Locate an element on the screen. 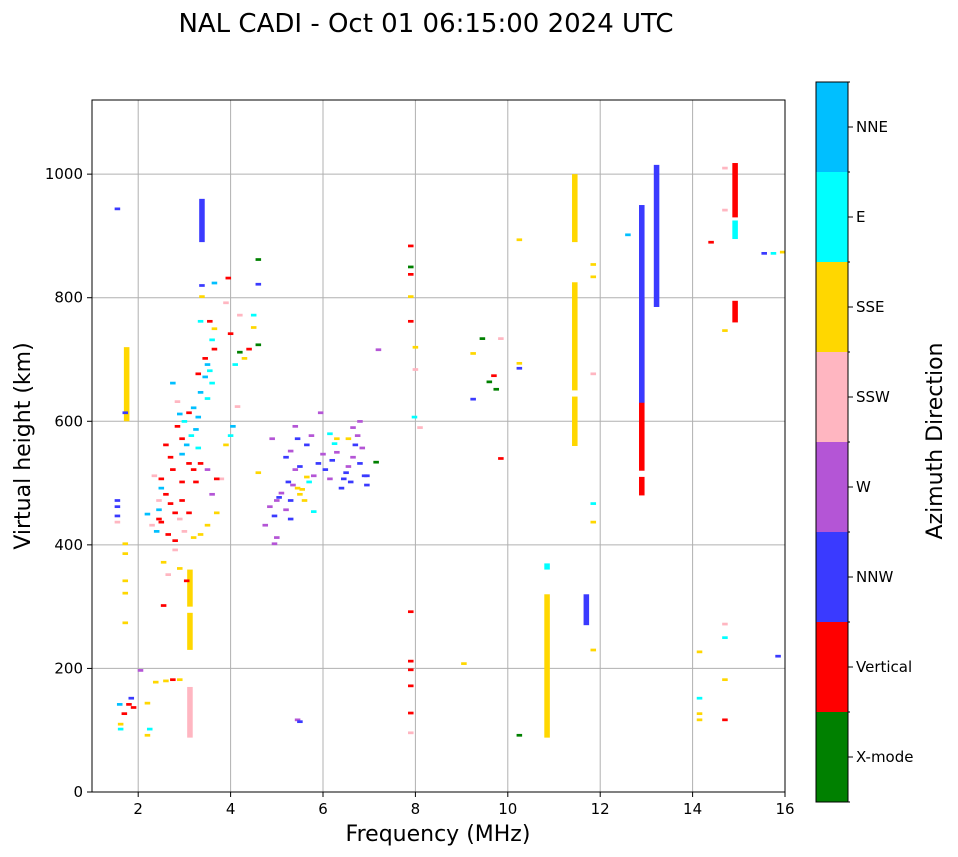  echo-segment-vertical is located at coordinates (735, 311).